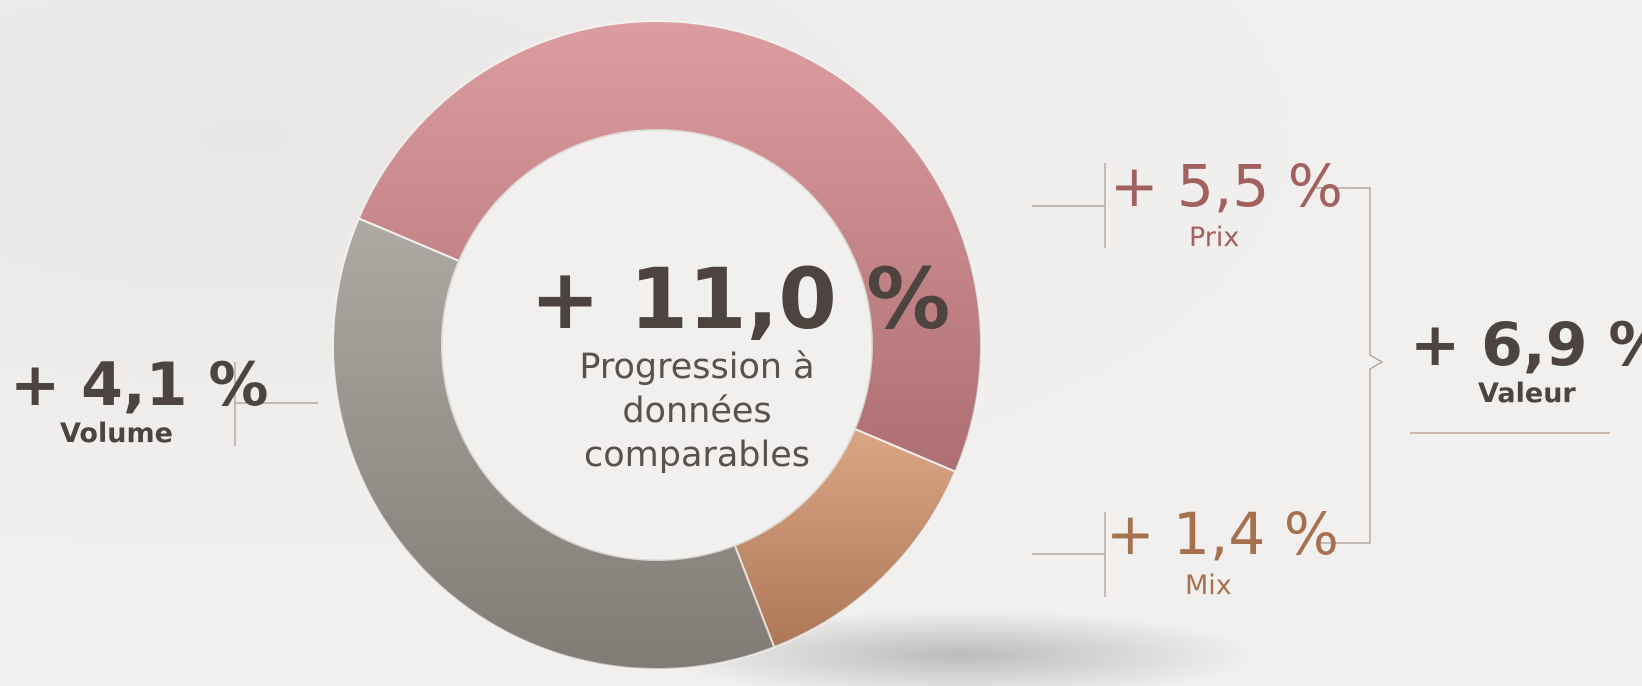  What do you see at coordinates (1226, 186) in the screenshot?
I see `value-label: + 5,5 %` at bounding box center [1226, 186].